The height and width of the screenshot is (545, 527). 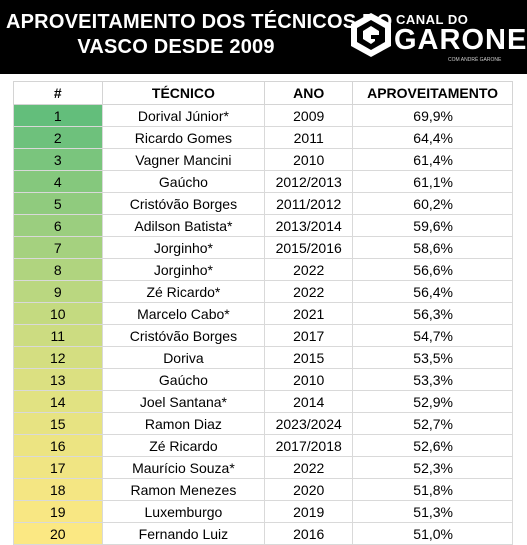 I want to click on year-cell: 2021, so click(x=309, y=313).